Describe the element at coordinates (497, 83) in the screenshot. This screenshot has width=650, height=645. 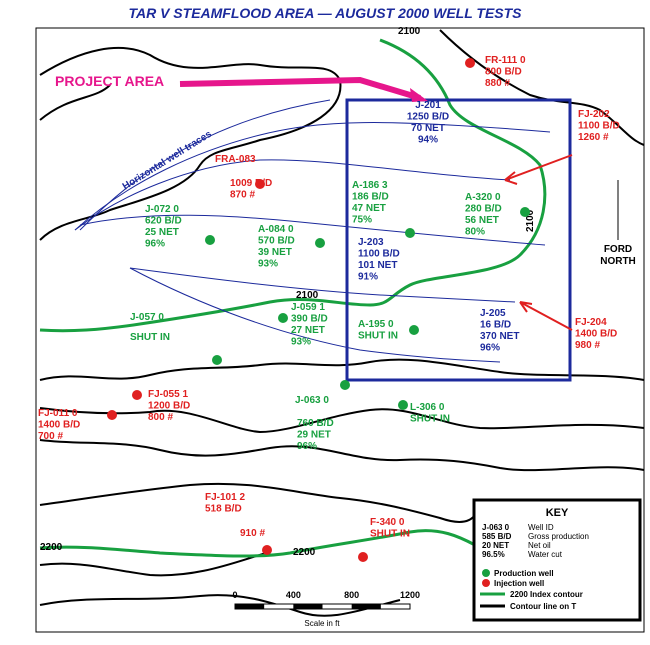
I see `well-label: 880 #` at that location.